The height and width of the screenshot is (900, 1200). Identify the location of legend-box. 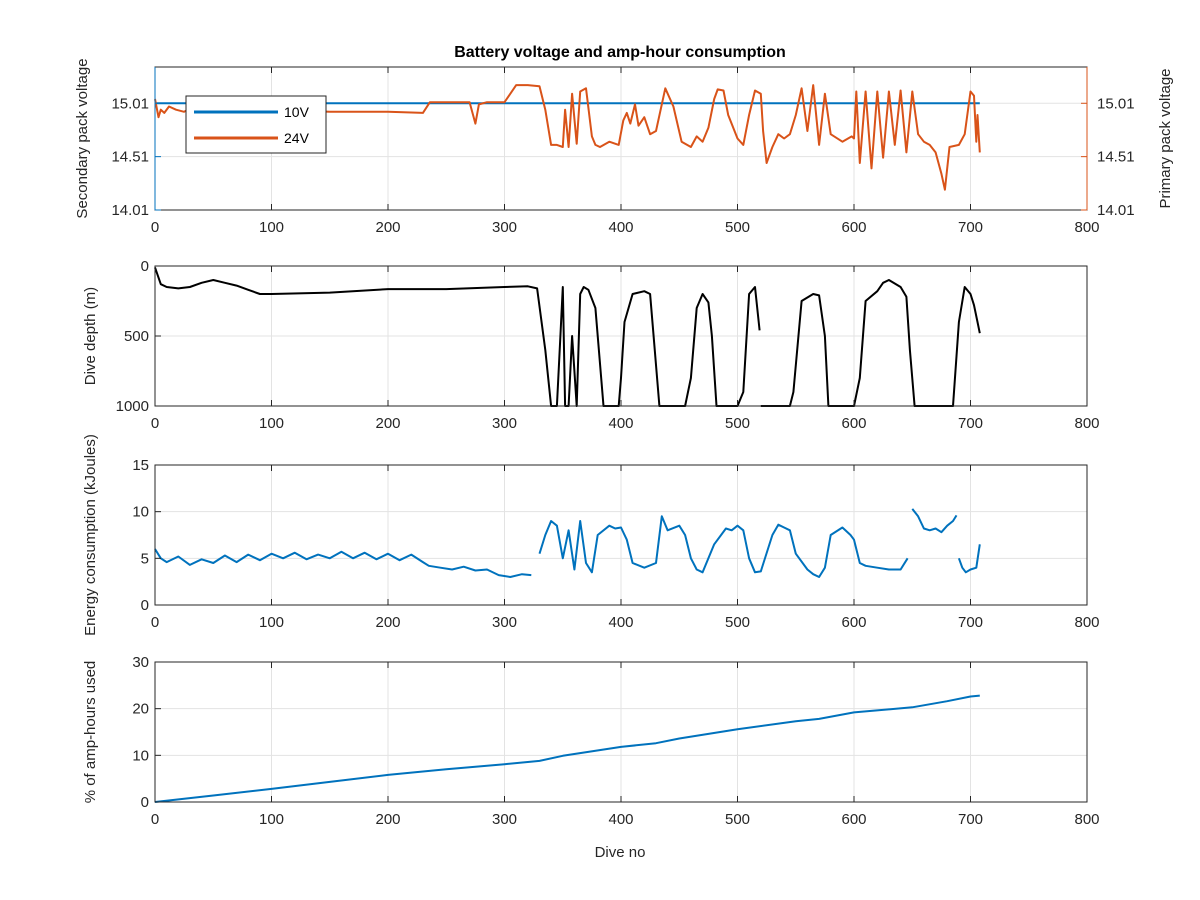
(256, 124).